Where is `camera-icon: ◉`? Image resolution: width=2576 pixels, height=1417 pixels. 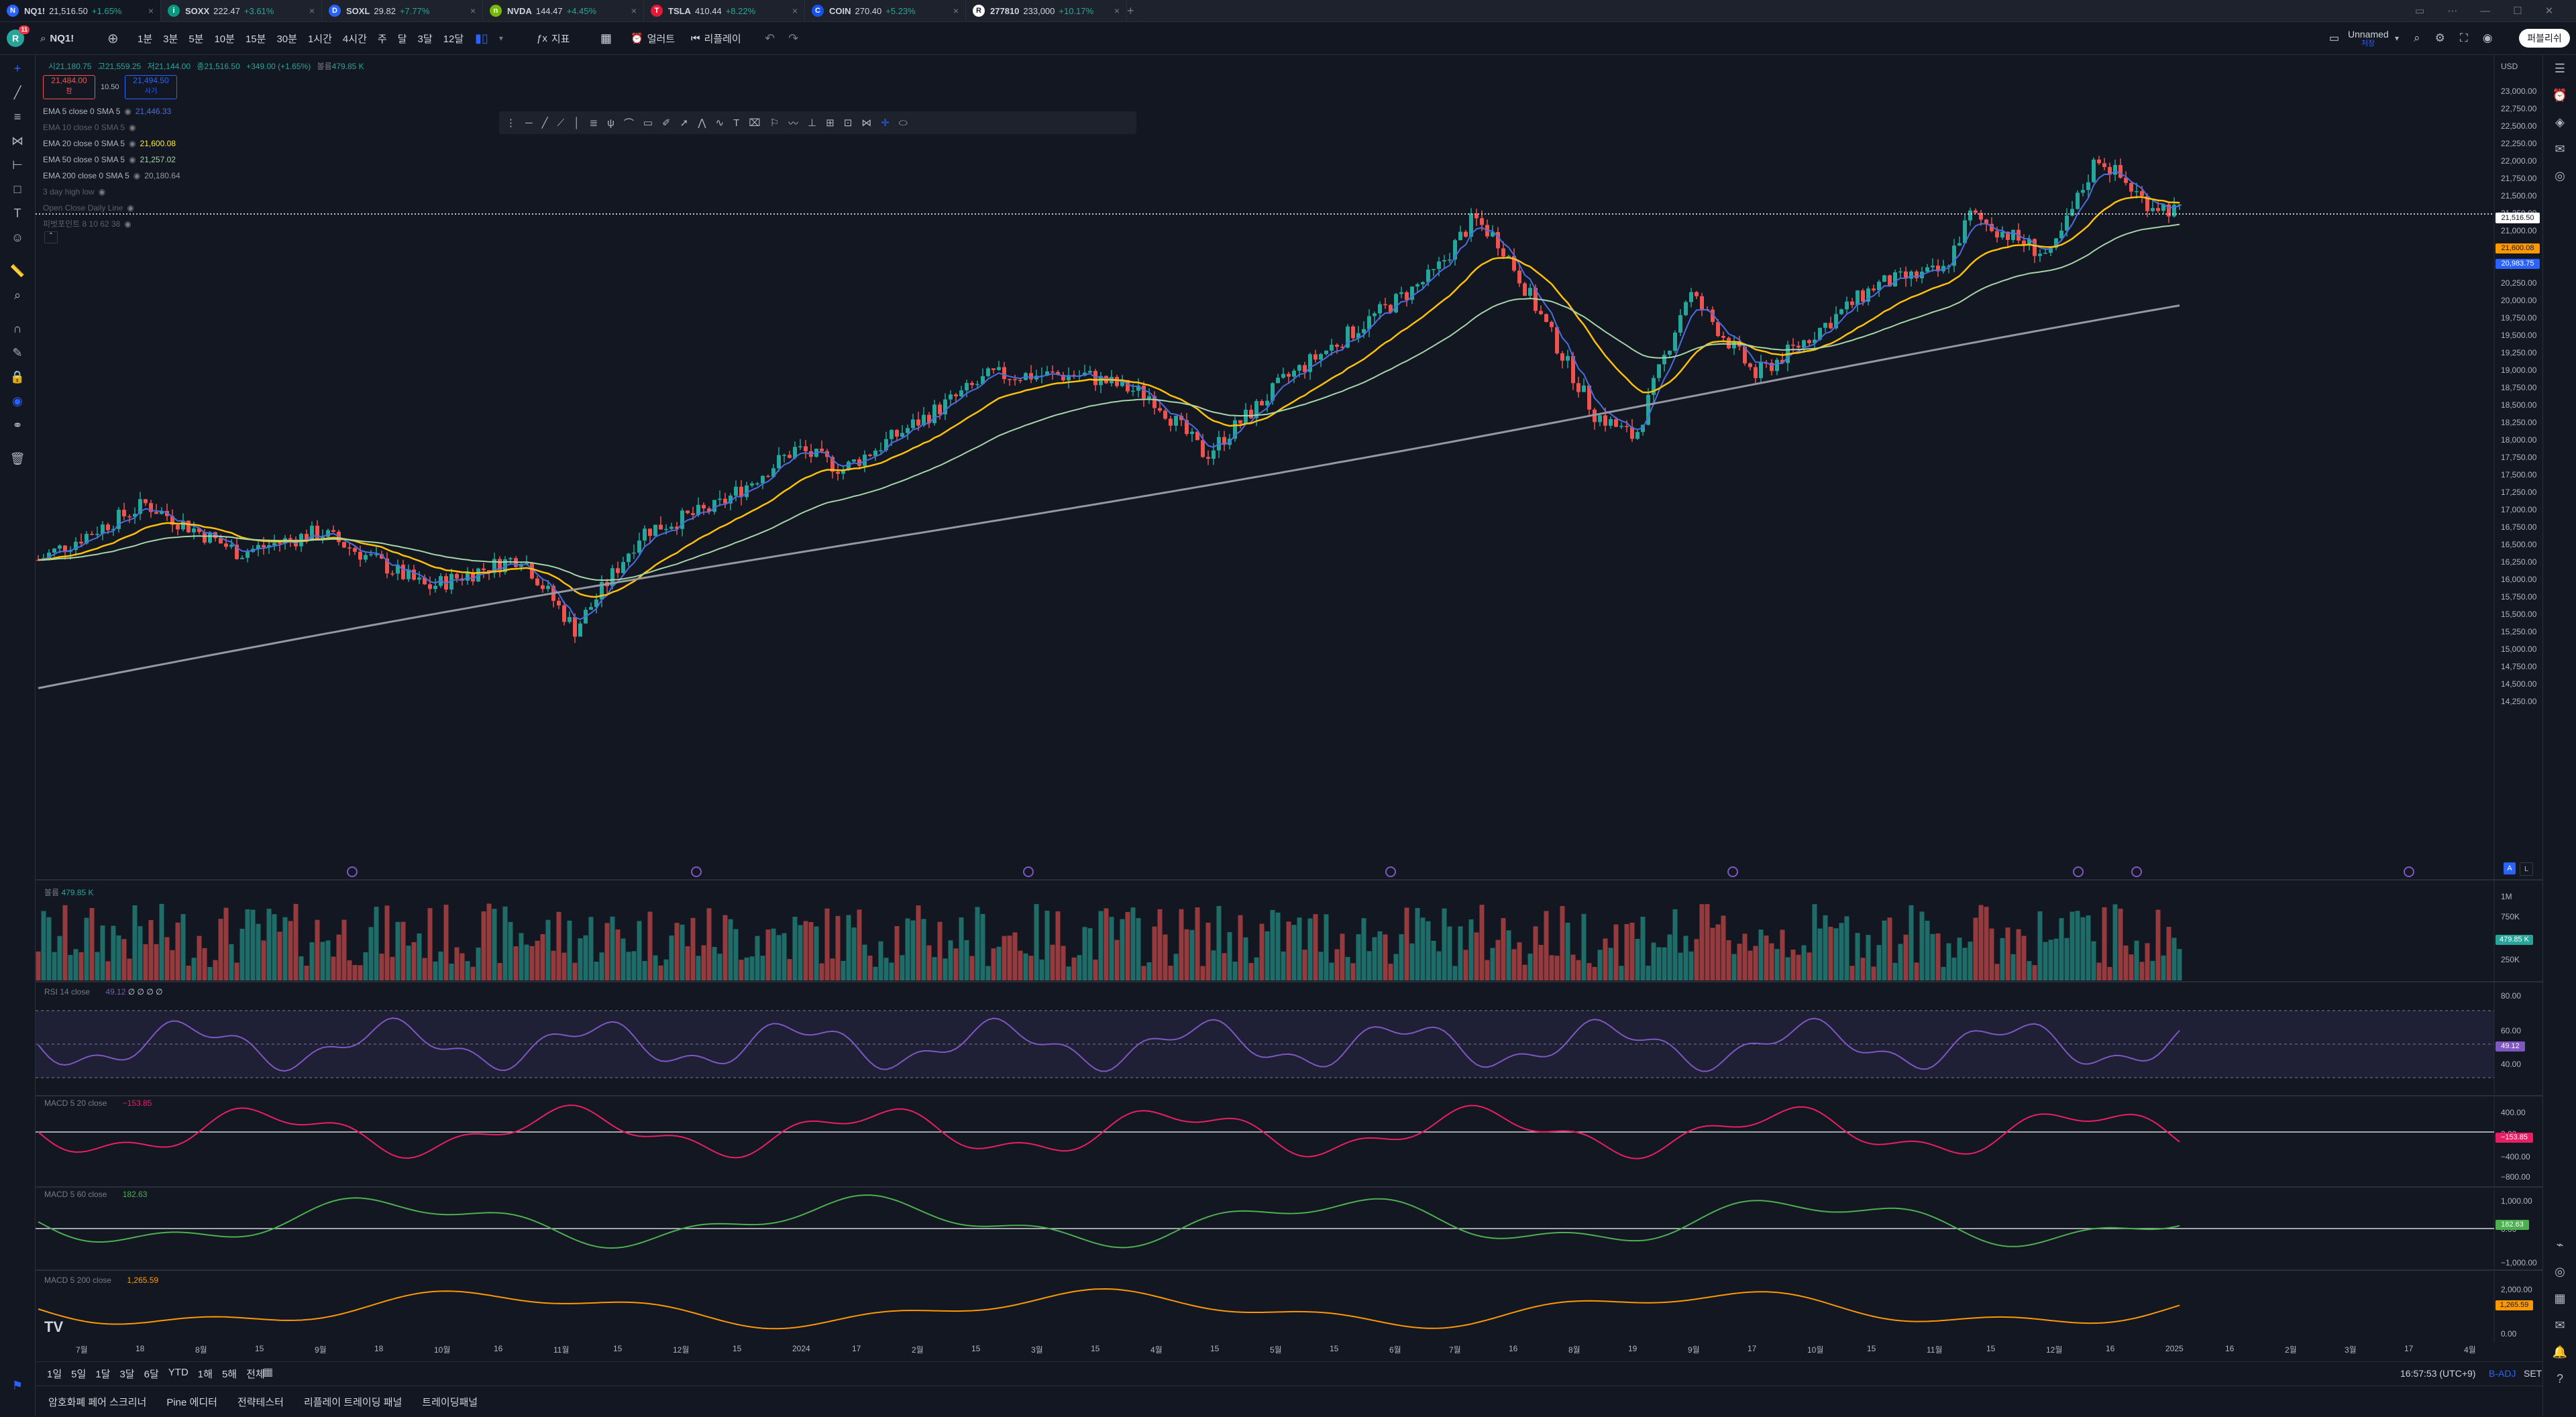 camera-icon: ◉ is located at coordinates (2487, 38).